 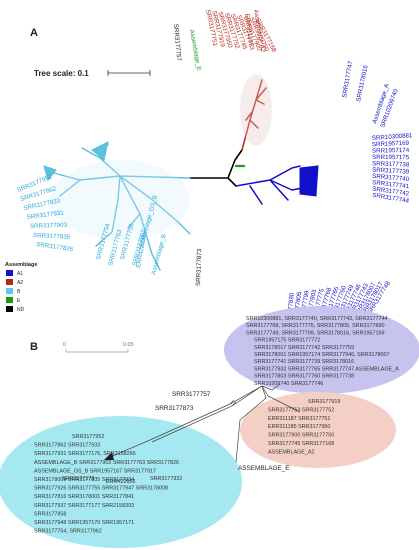 I want to click on b-cluster-row: ASSEMBLAGE_GS_B SRR1957167 SRR3177917, so click(x=95, y=471).